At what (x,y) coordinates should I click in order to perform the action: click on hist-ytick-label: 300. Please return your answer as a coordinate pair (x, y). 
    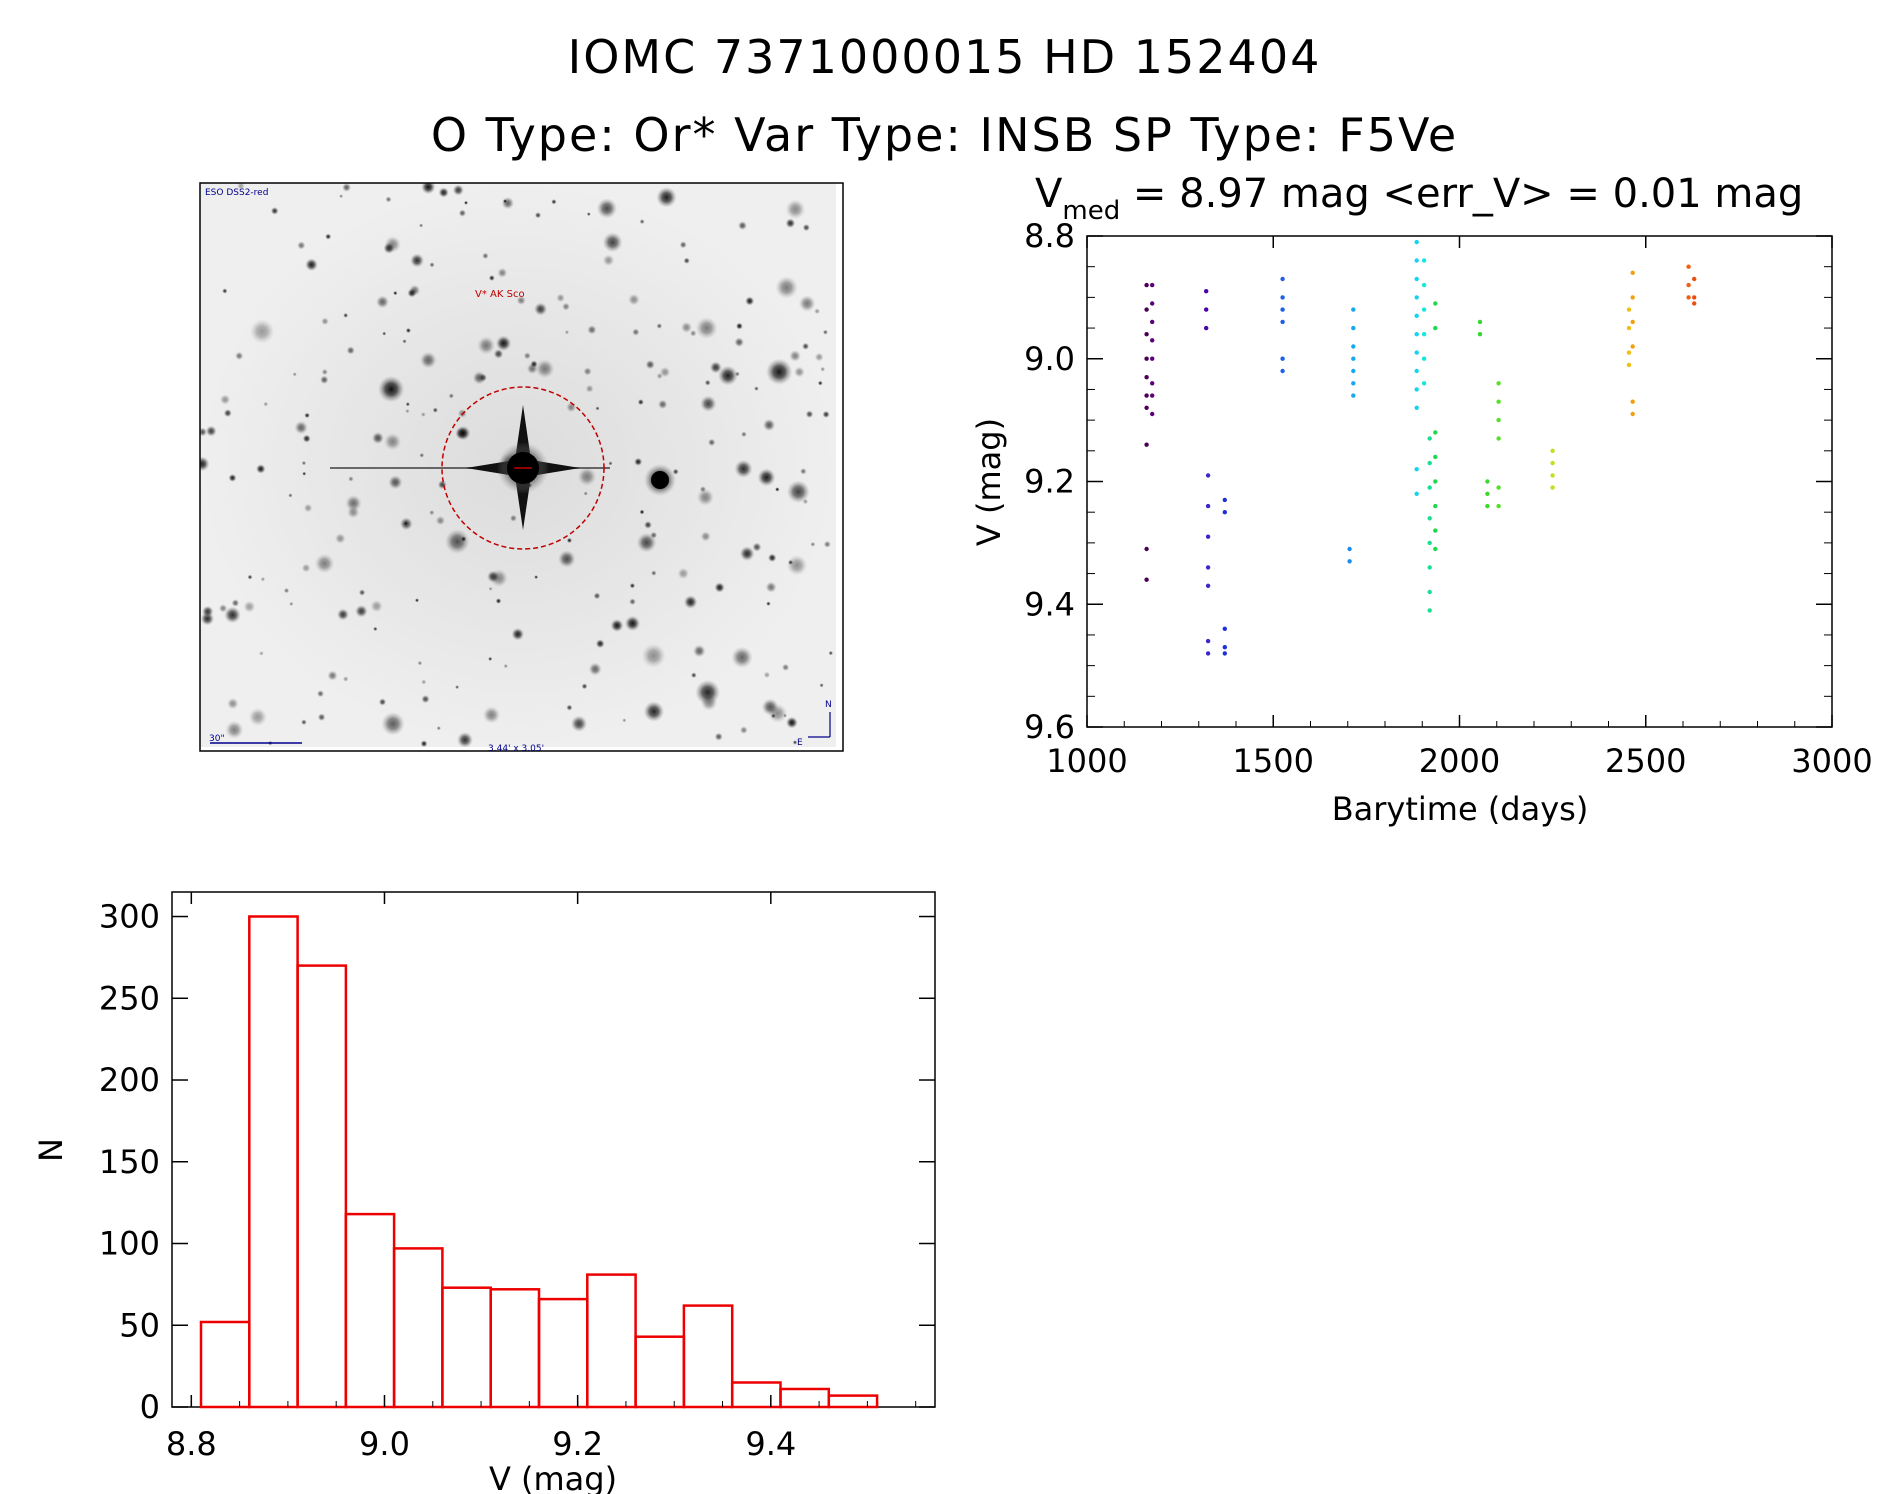
    Looking at the image, I should click on (129, 917).